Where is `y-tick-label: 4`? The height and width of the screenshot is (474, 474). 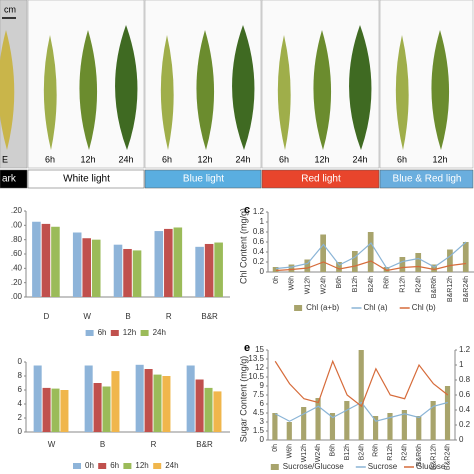
y-tick-label: 4 is located at coordinates (20, 403).